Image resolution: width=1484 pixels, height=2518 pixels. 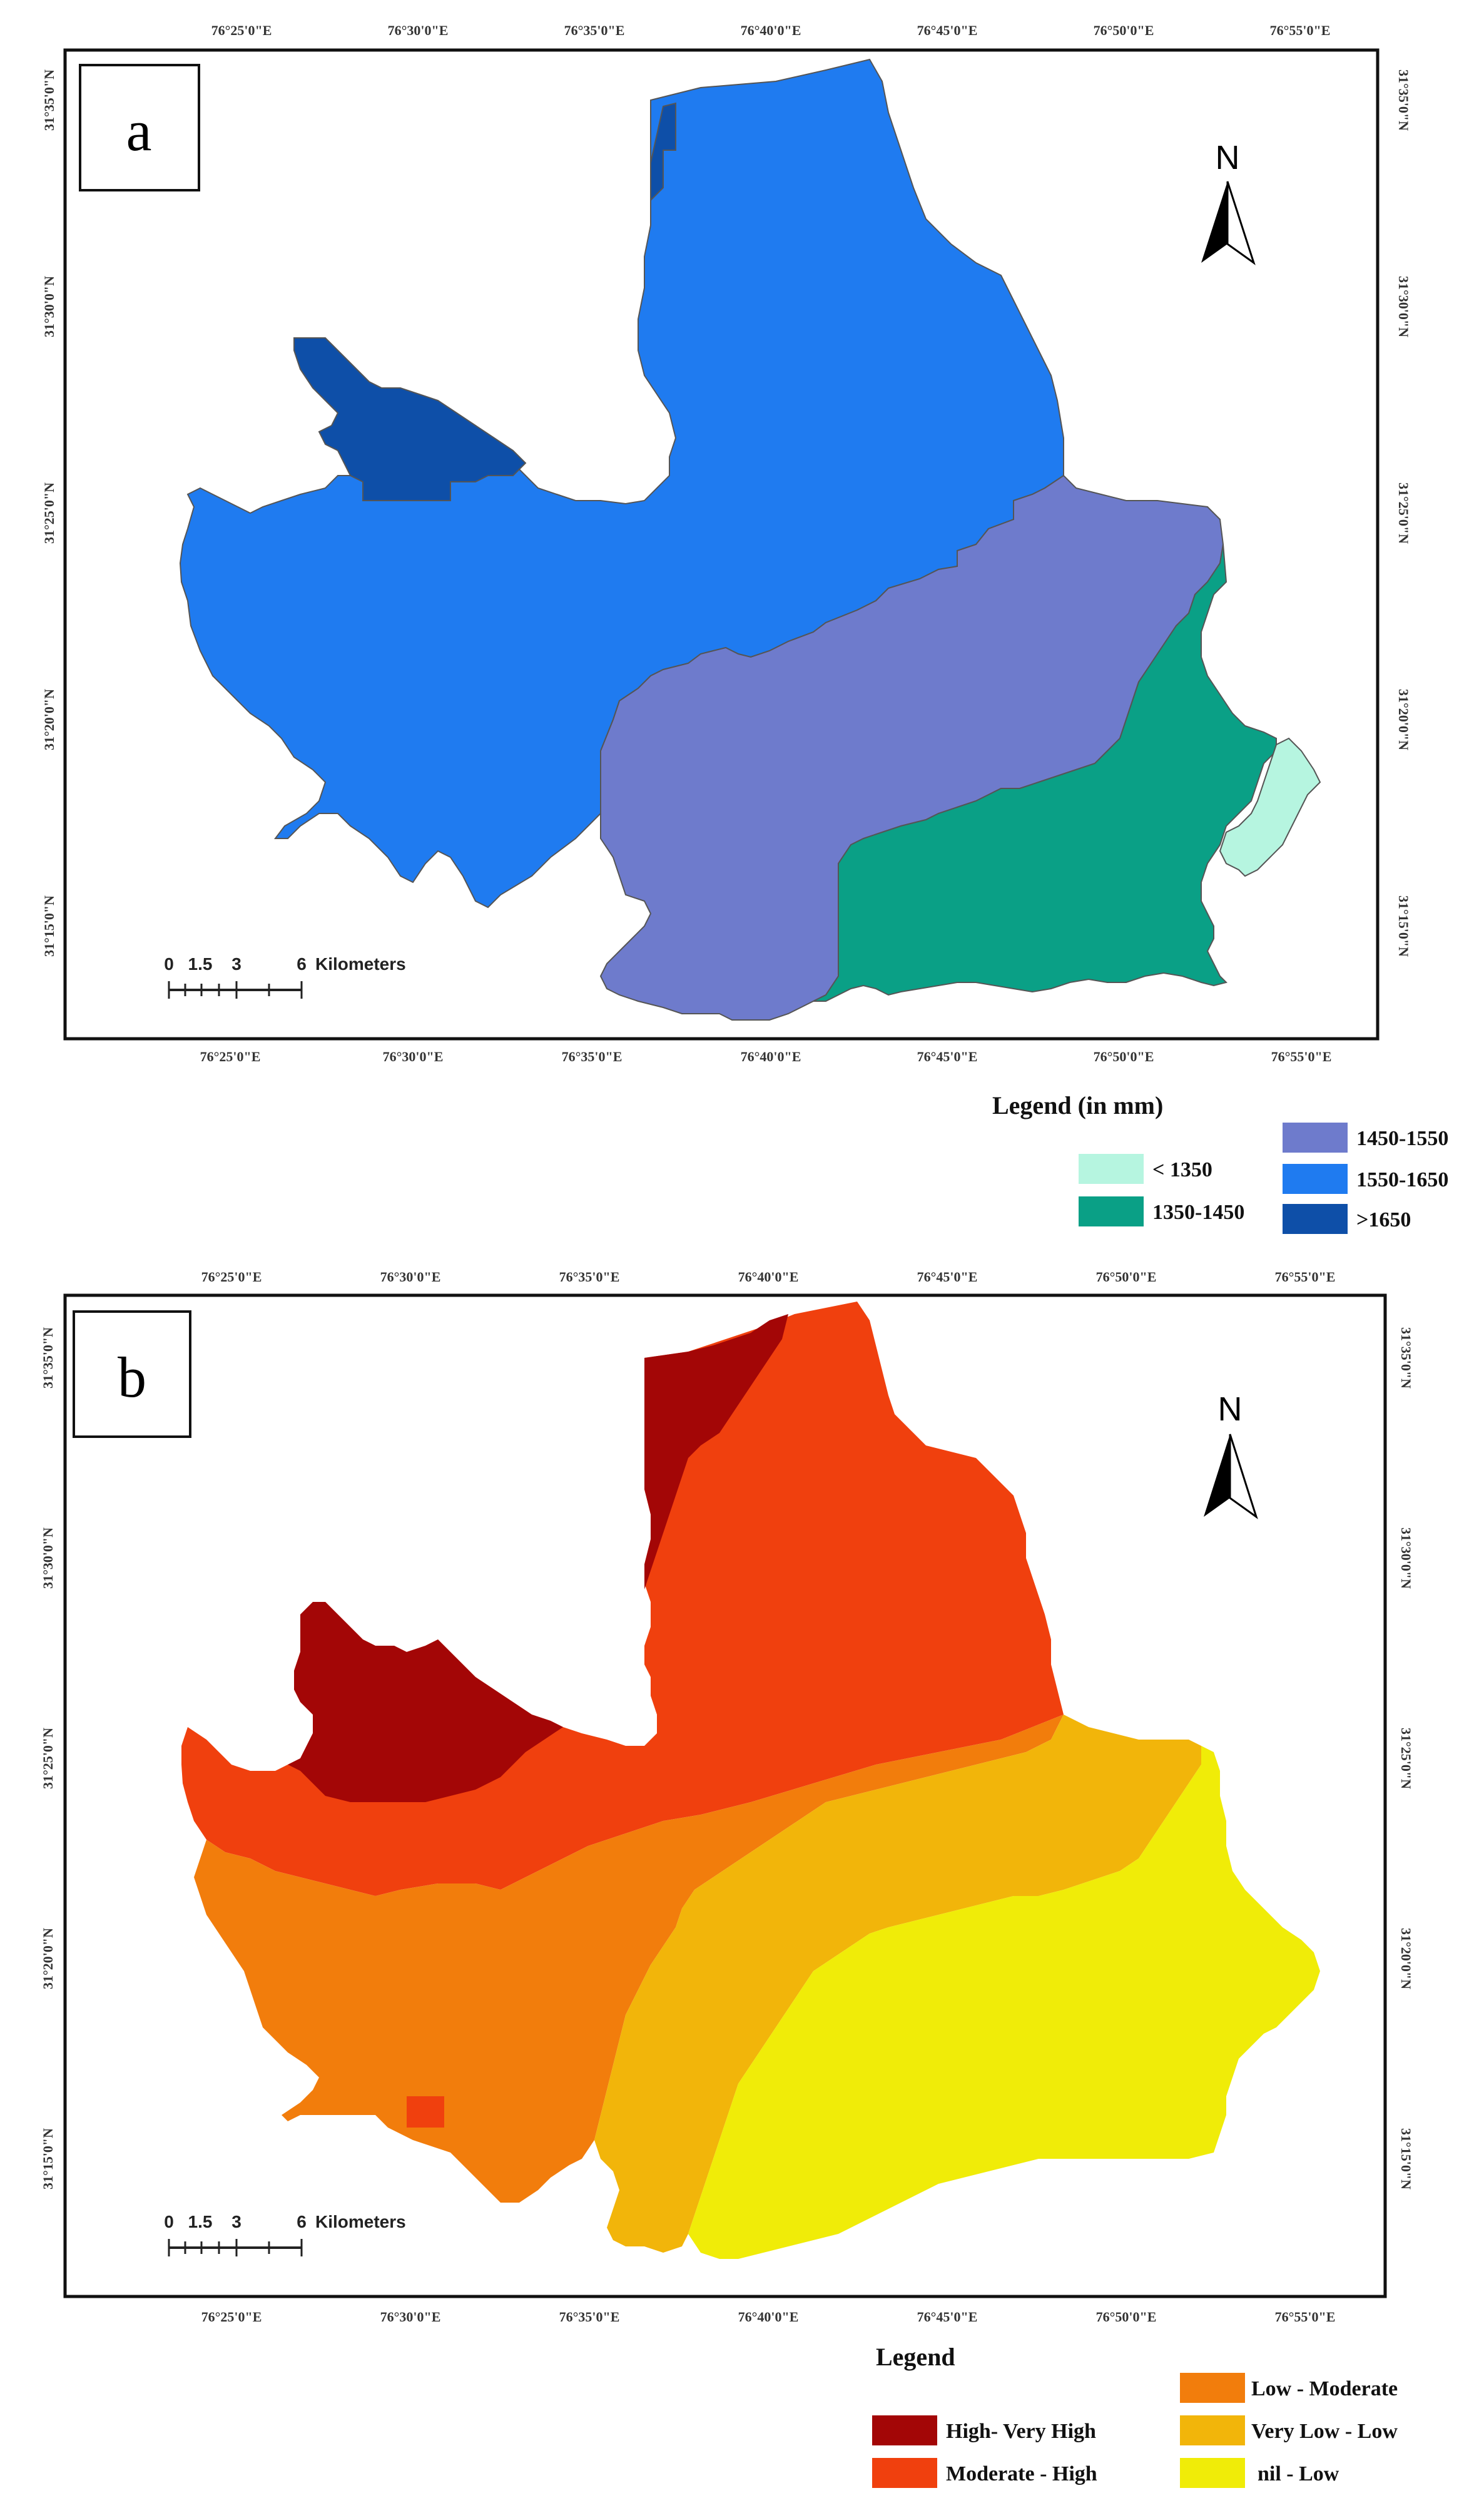 What do you see at coordinates (1384, 1219) in the screenshot?
I see `legend-label: >1650` at bounding box center [1384, 1219].